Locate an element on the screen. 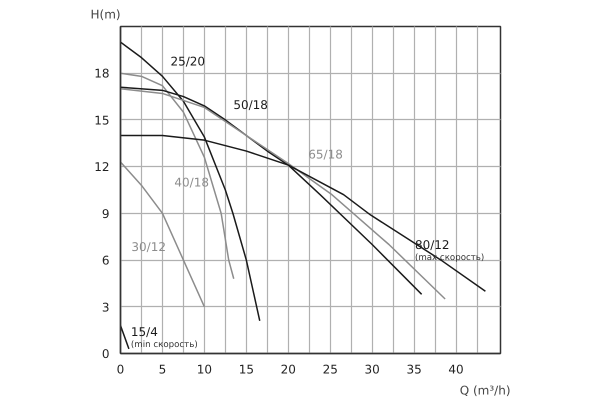 This screenshot has height=402, width=592. y-tick-label: 9 is located at coordinates (106, 213).